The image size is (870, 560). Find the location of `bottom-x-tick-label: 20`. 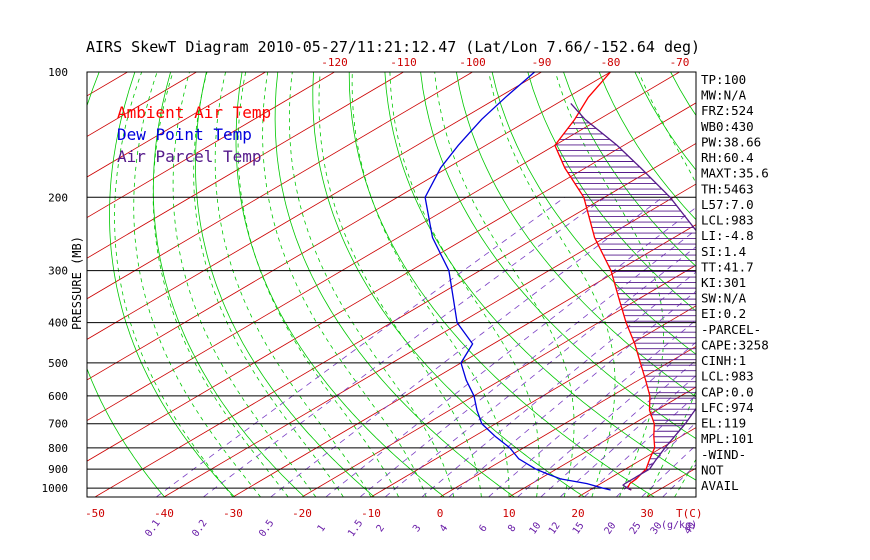

bottom-x-tick-label: 20 is located at coordinates (577, 513).